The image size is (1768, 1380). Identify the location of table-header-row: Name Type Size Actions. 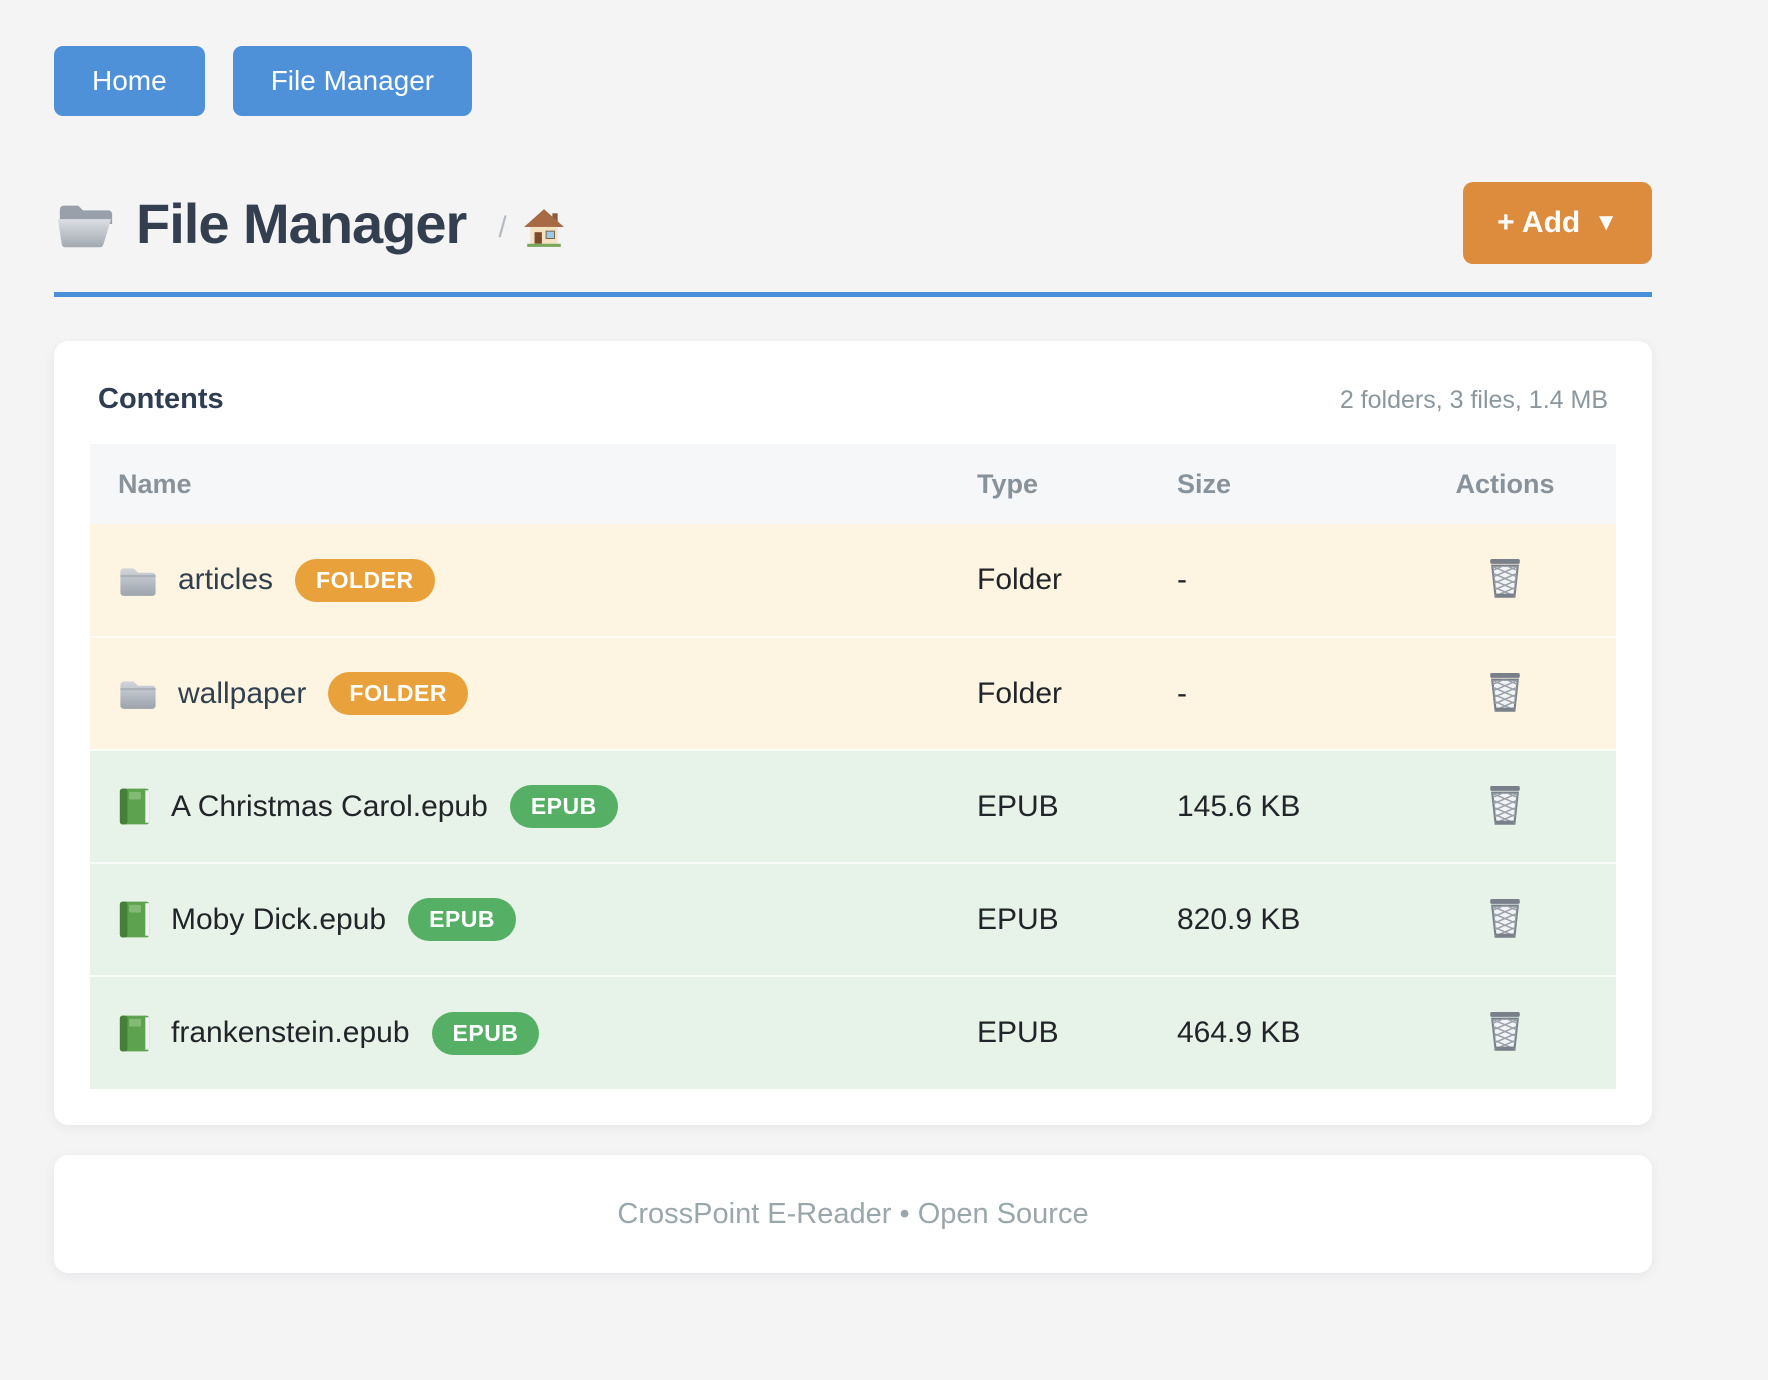
(853, 484).